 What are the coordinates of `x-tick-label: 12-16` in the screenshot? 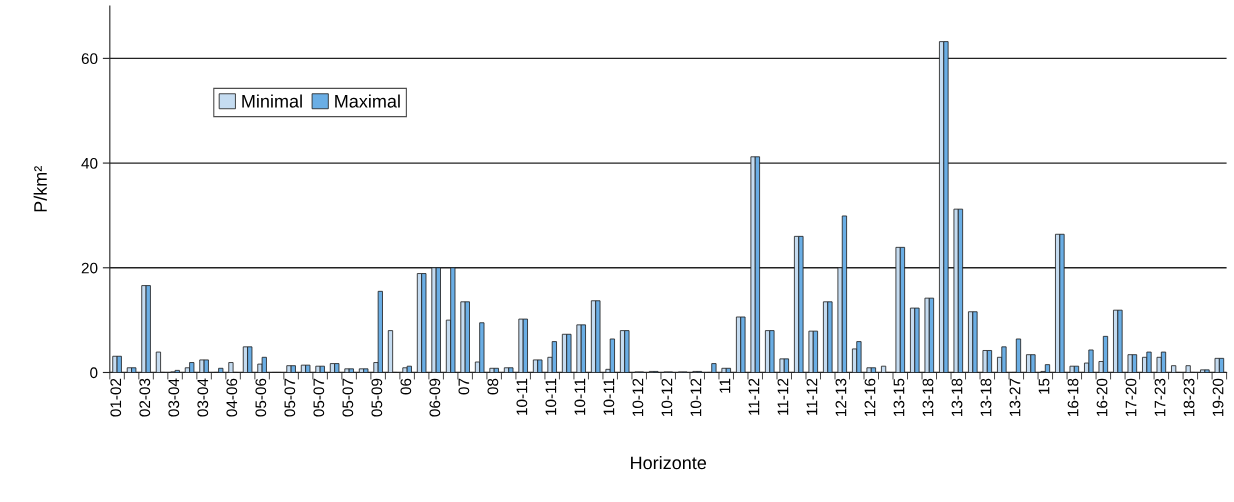 It's located at (870, 397).